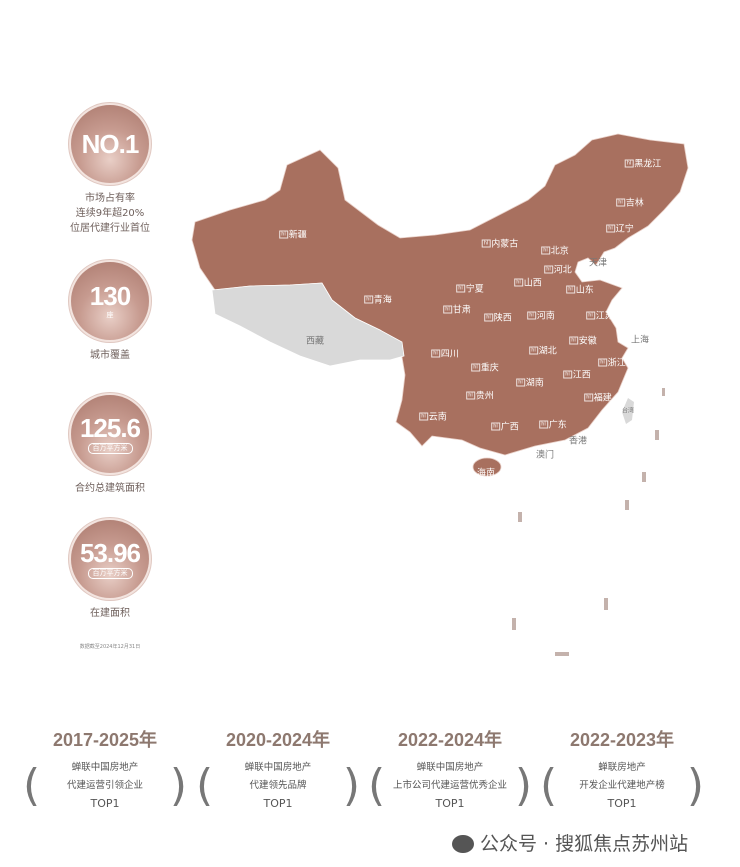  I want to click on province-name: 澳门, so click(545, 455).